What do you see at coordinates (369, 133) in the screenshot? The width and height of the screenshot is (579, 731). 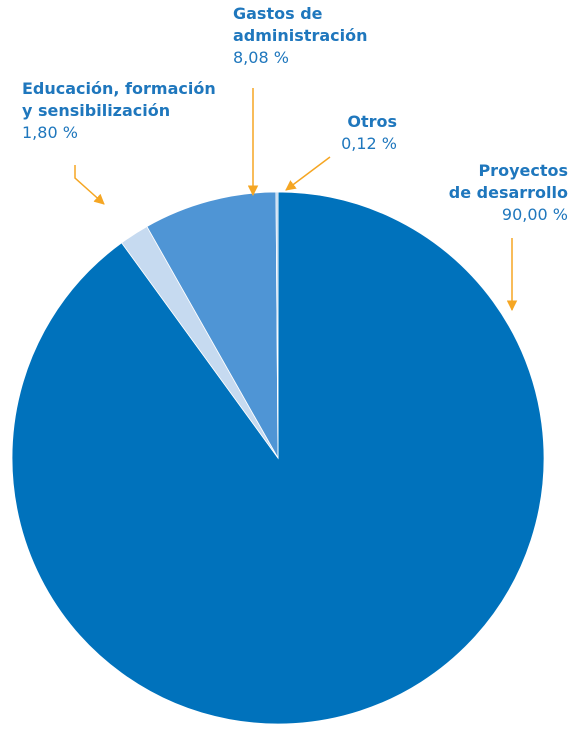 I see `slice-label: Otros 0,12 %` at bounding box center [369, 133].